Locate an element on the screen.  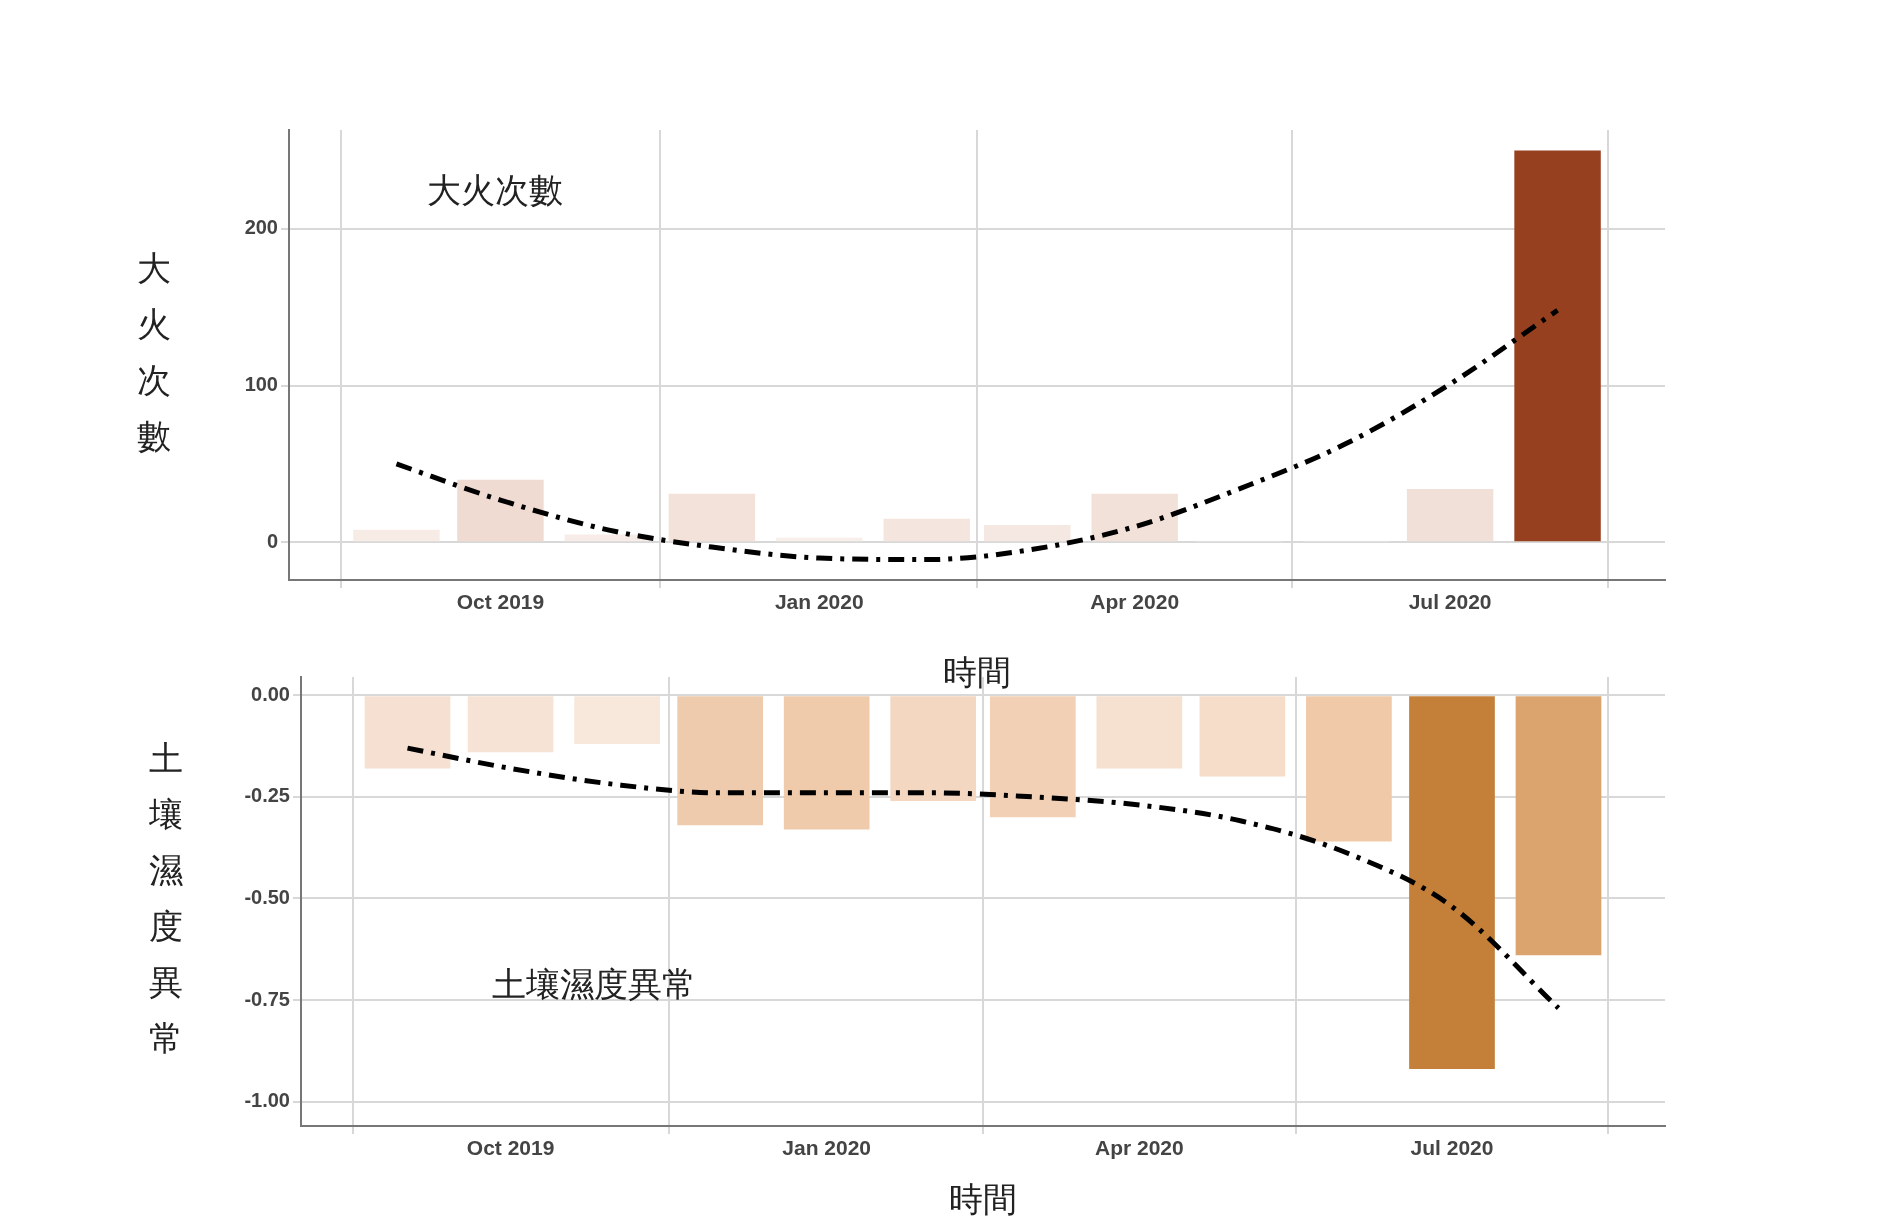
y-tick-label: -0.50 is located at coordinates (267, 896).